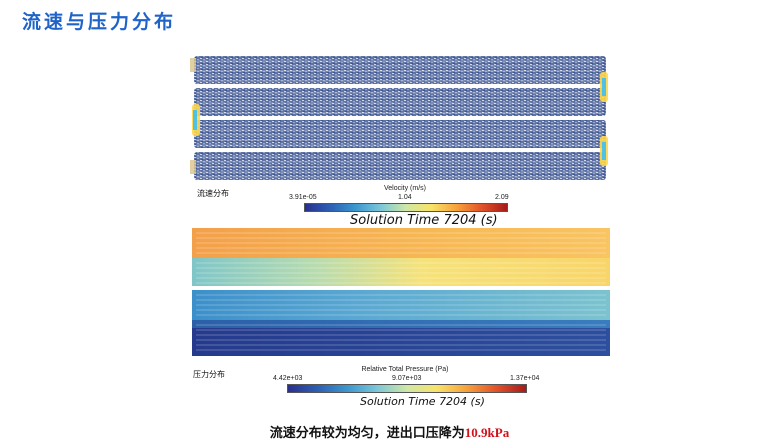 This screenshot has width=779, height=447. I want to click on pressure-colorbar, so click(407, 388).